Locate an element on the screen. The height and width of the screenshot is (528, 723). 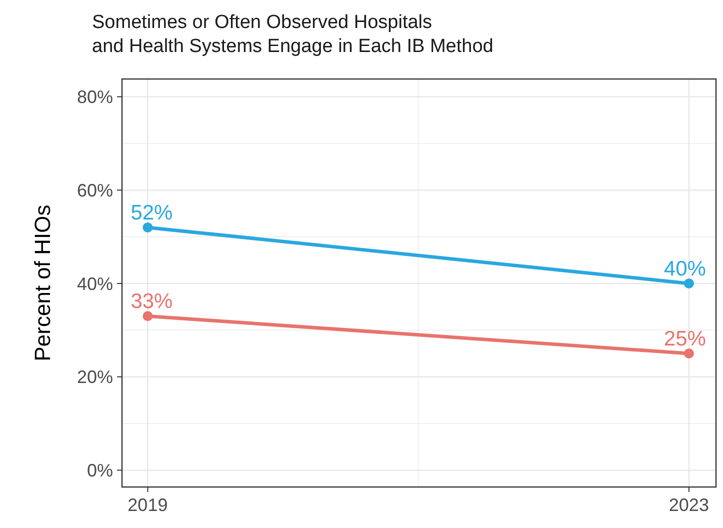
y-tick-label: 40% is located at coordinates (94, 284).